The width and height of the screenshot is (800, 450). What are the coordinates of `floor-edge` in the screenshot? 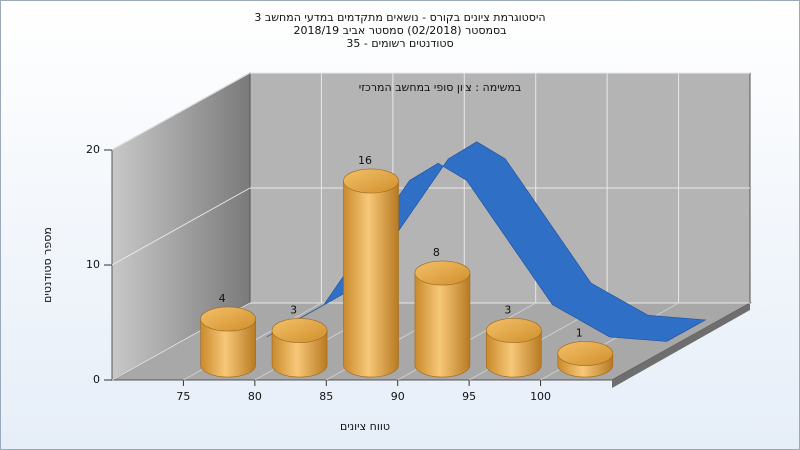 It's located at (681, 345).